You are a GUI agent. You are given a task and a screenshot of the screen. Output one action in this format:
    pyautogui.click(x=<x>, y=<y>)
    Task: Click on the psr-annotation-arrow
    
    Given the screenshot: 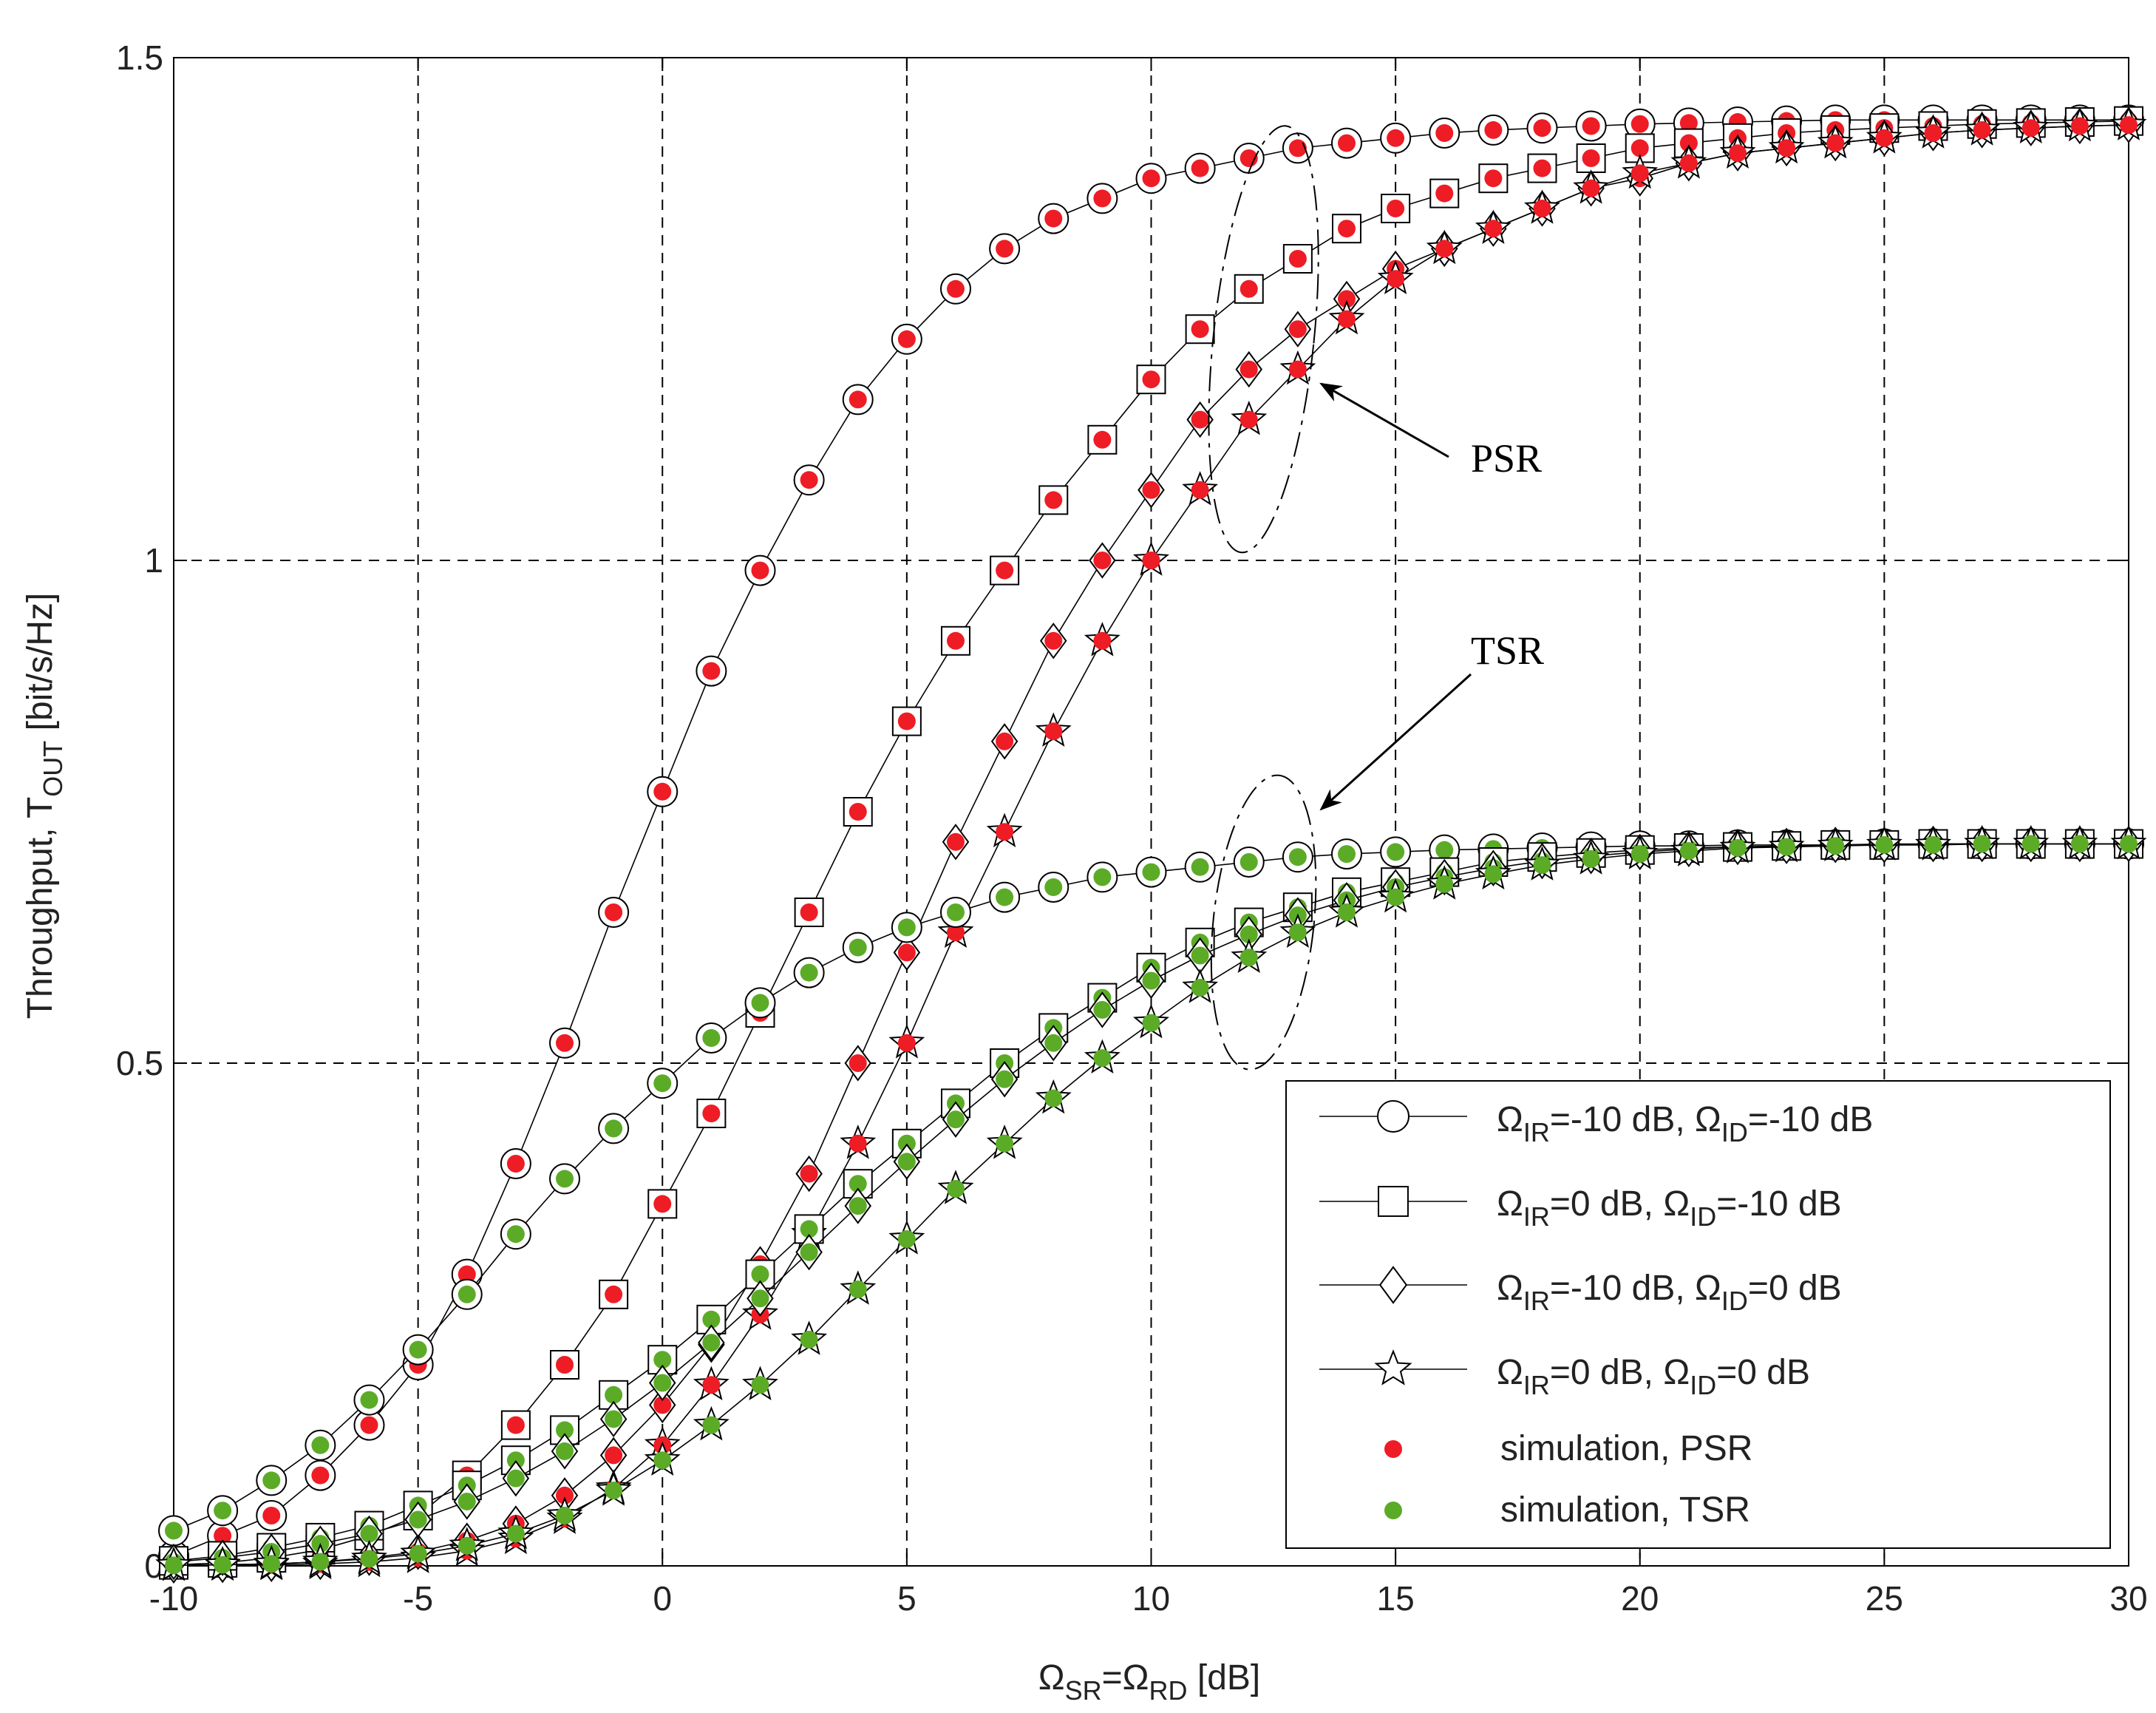 What is the action you would take?
    pyautogui.click(x=1384, y=420)
    